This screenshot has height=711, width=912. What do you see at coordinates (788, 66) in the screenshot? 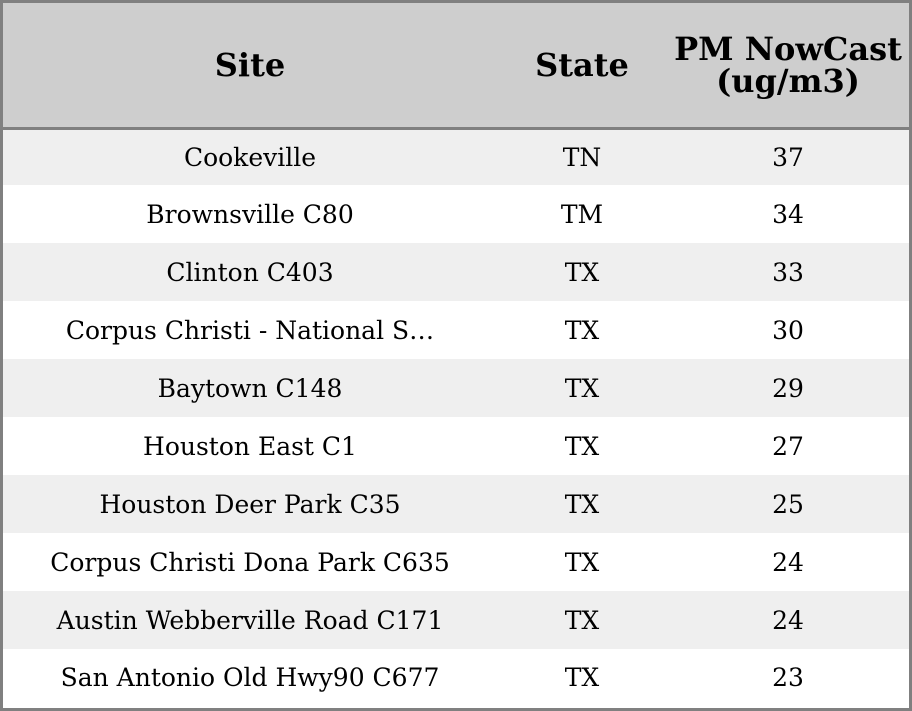
I see `column-header-pm-nowcast: PM NowCast (ug/m3)` at bounding box center [788, 66].